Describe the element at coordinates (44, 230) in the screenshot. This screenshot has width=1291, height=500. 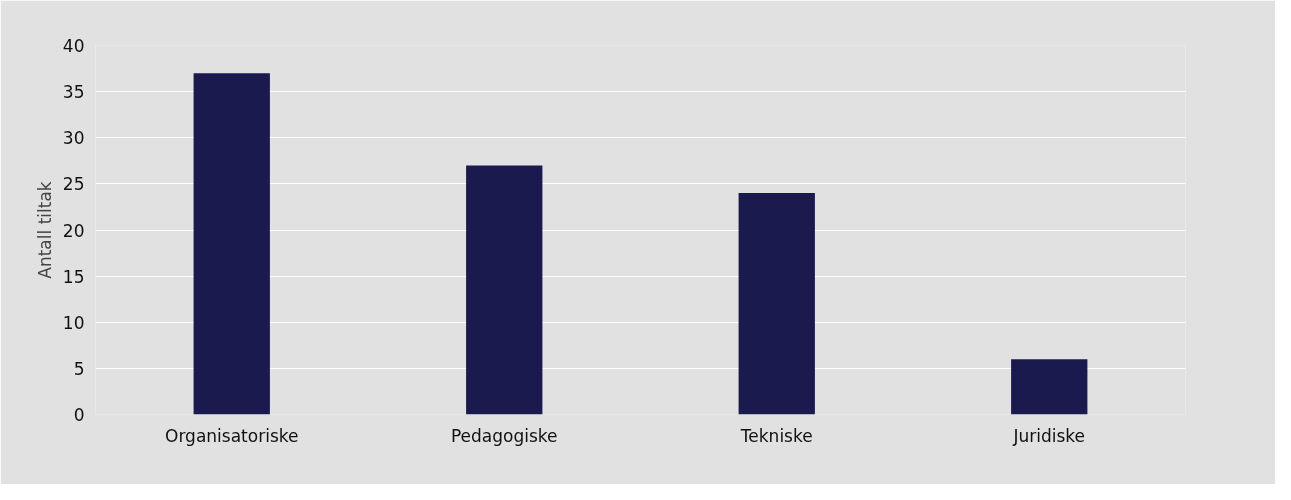
I see `y-axis-title: Antall tiltak` at that location.